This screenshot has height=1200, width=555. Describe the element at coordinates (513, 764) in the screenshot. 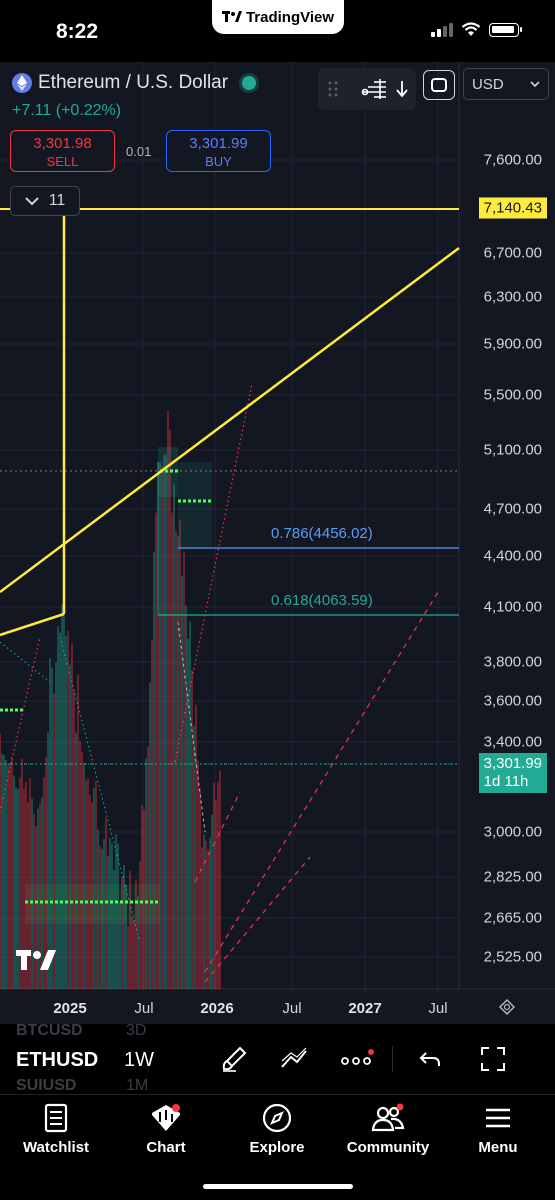

I see `last-price: 3,301.99` at that location.